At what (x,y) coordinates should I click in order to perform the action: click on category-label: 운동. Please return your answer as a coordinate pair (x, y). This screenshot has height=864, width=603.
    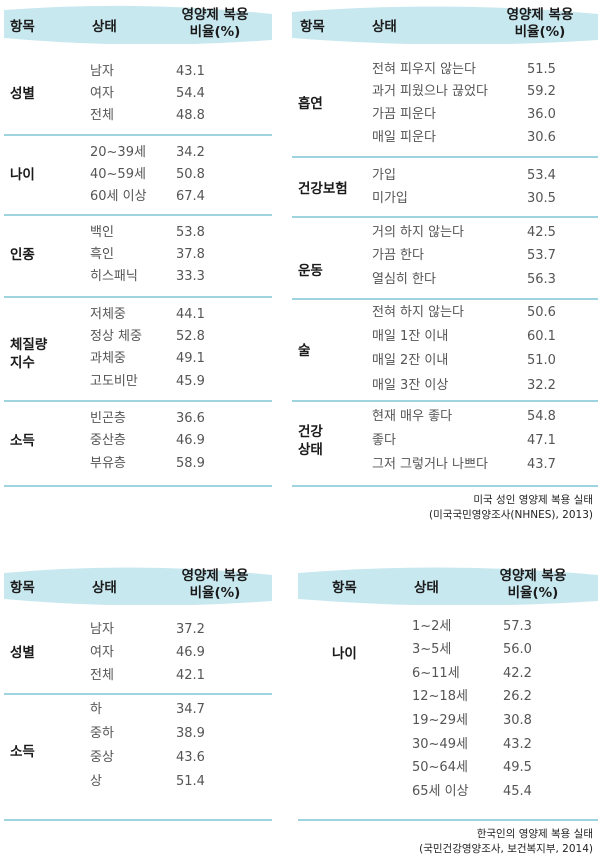
    Looking at the image, I should click on (310, 271).